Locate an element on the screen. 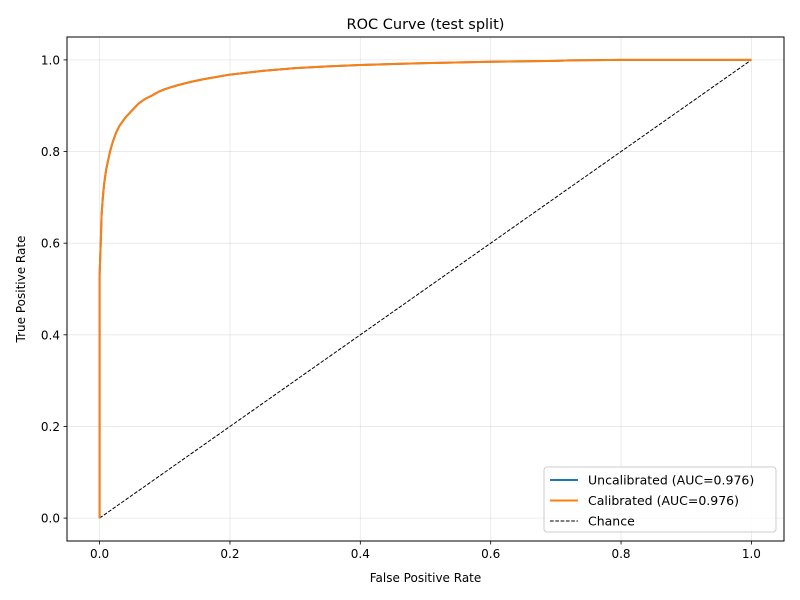 The image size is (800, 600). x-axis-label: False Positive Rate is located at coordinates (426, 578).